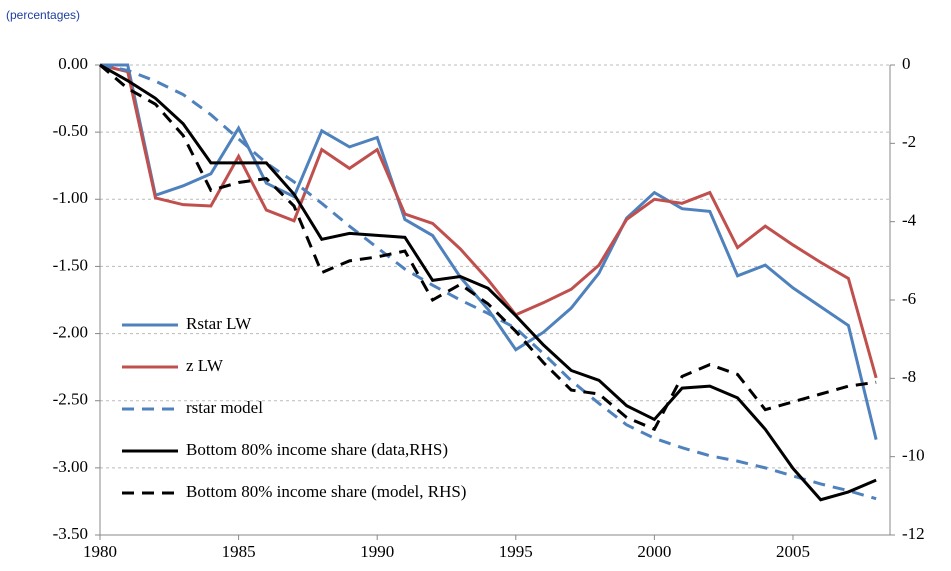 The image size is (951, 571). Describe the element at coordinates (70, 130) in the screenshot. I see `y-tick-label: -0.50` at that location.